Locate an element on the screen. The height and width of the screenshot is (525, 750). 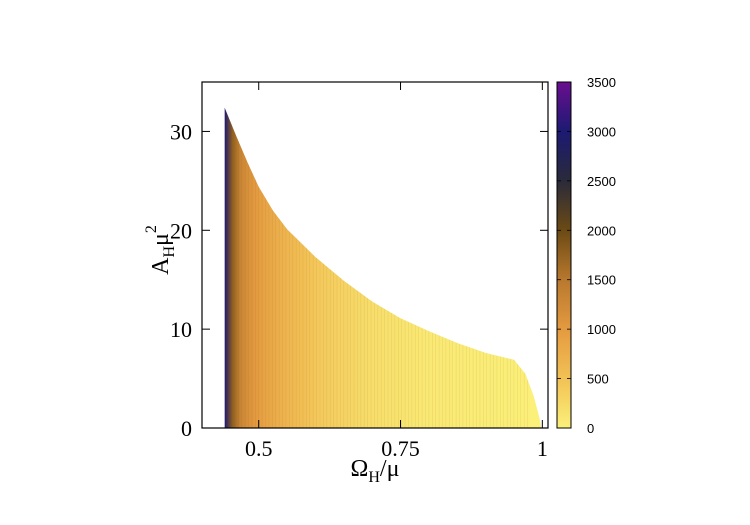
x-axis-label: ΩH/μ is located at coordinates (375, 471).